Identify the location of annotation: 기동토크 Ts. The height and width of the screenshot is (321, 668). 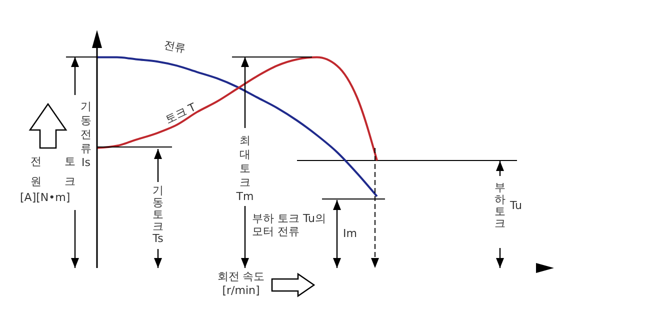
(158, 214).